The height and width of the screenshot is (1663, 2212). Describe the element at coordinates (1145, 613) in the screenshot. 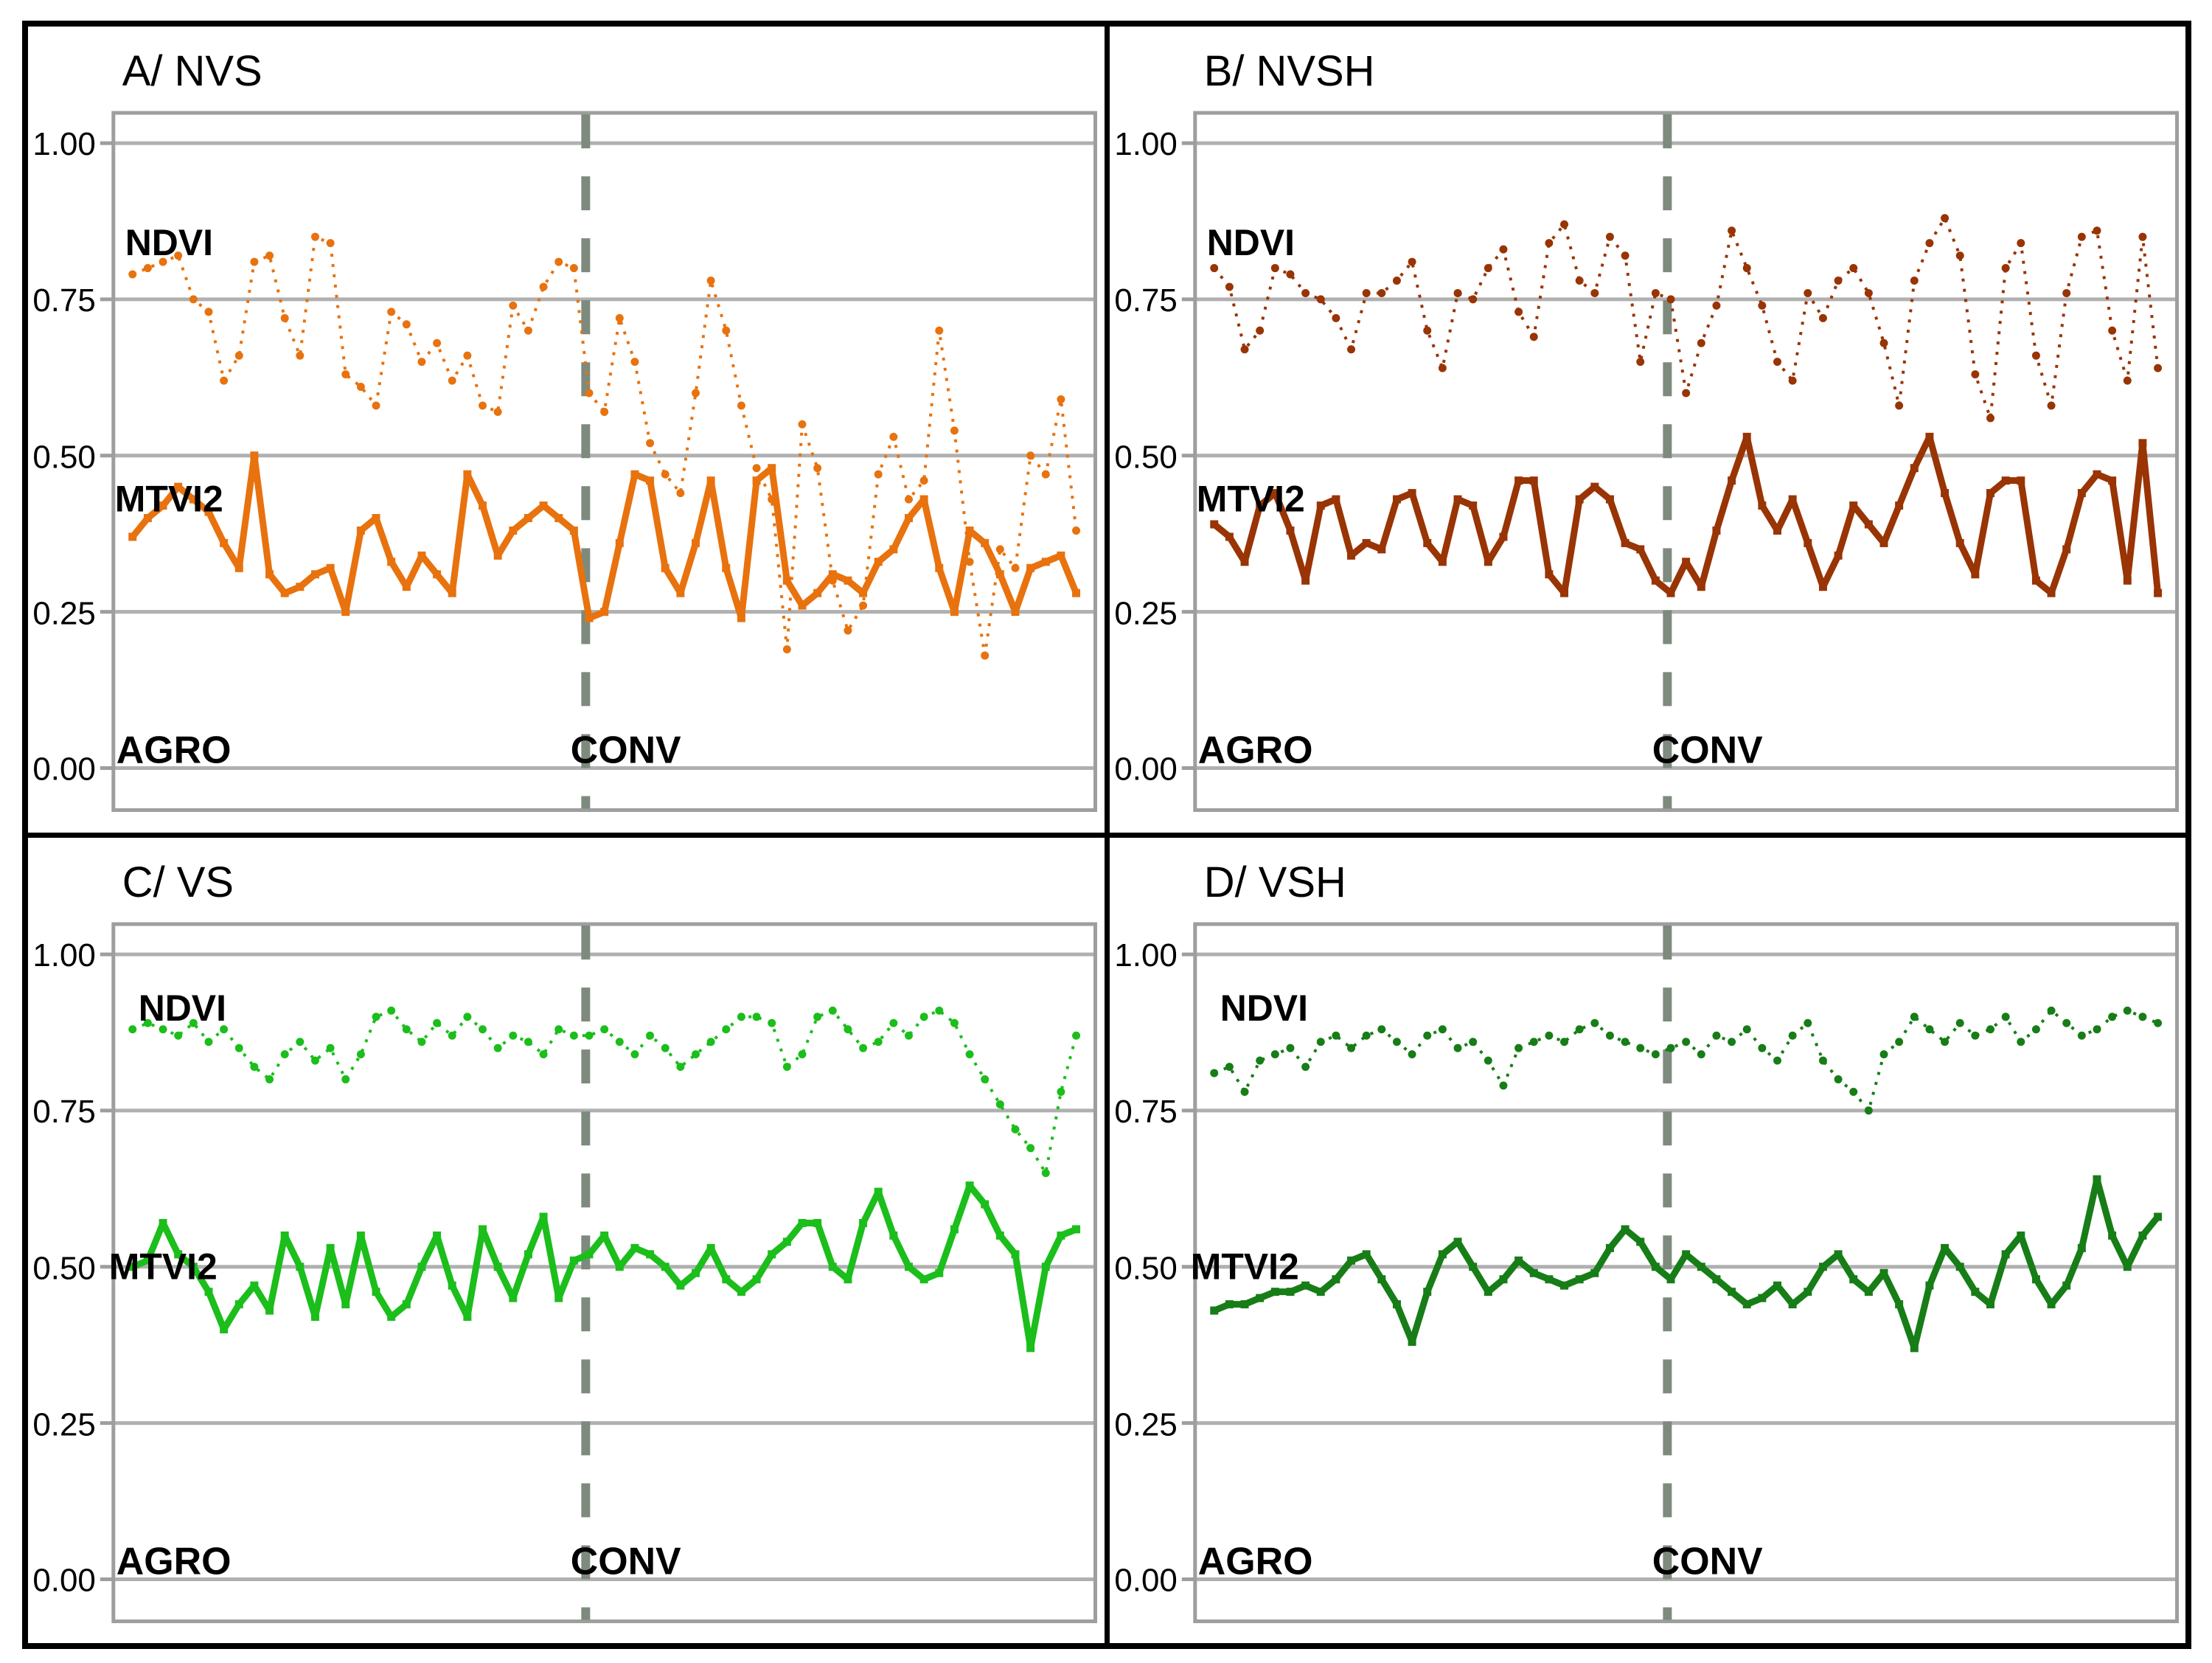

I see `y-tick-label: 0.25` at that location.